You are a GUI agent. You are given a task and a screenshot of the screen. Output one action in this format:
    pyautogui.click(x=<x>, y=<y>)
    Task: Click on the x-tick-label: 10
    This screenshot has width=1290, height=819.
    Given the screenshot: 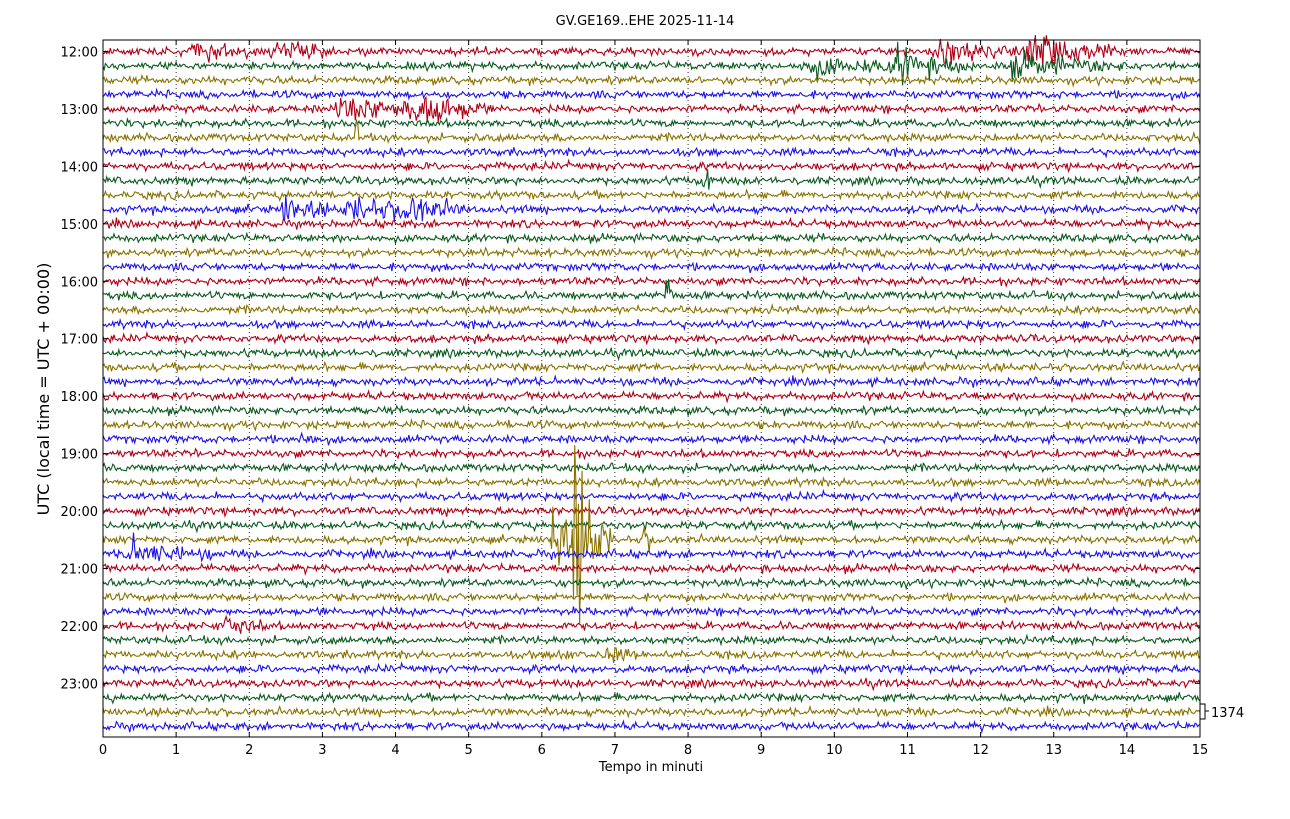 What is the action you would take?
    pyautogui.click(x=834, y=750)
    